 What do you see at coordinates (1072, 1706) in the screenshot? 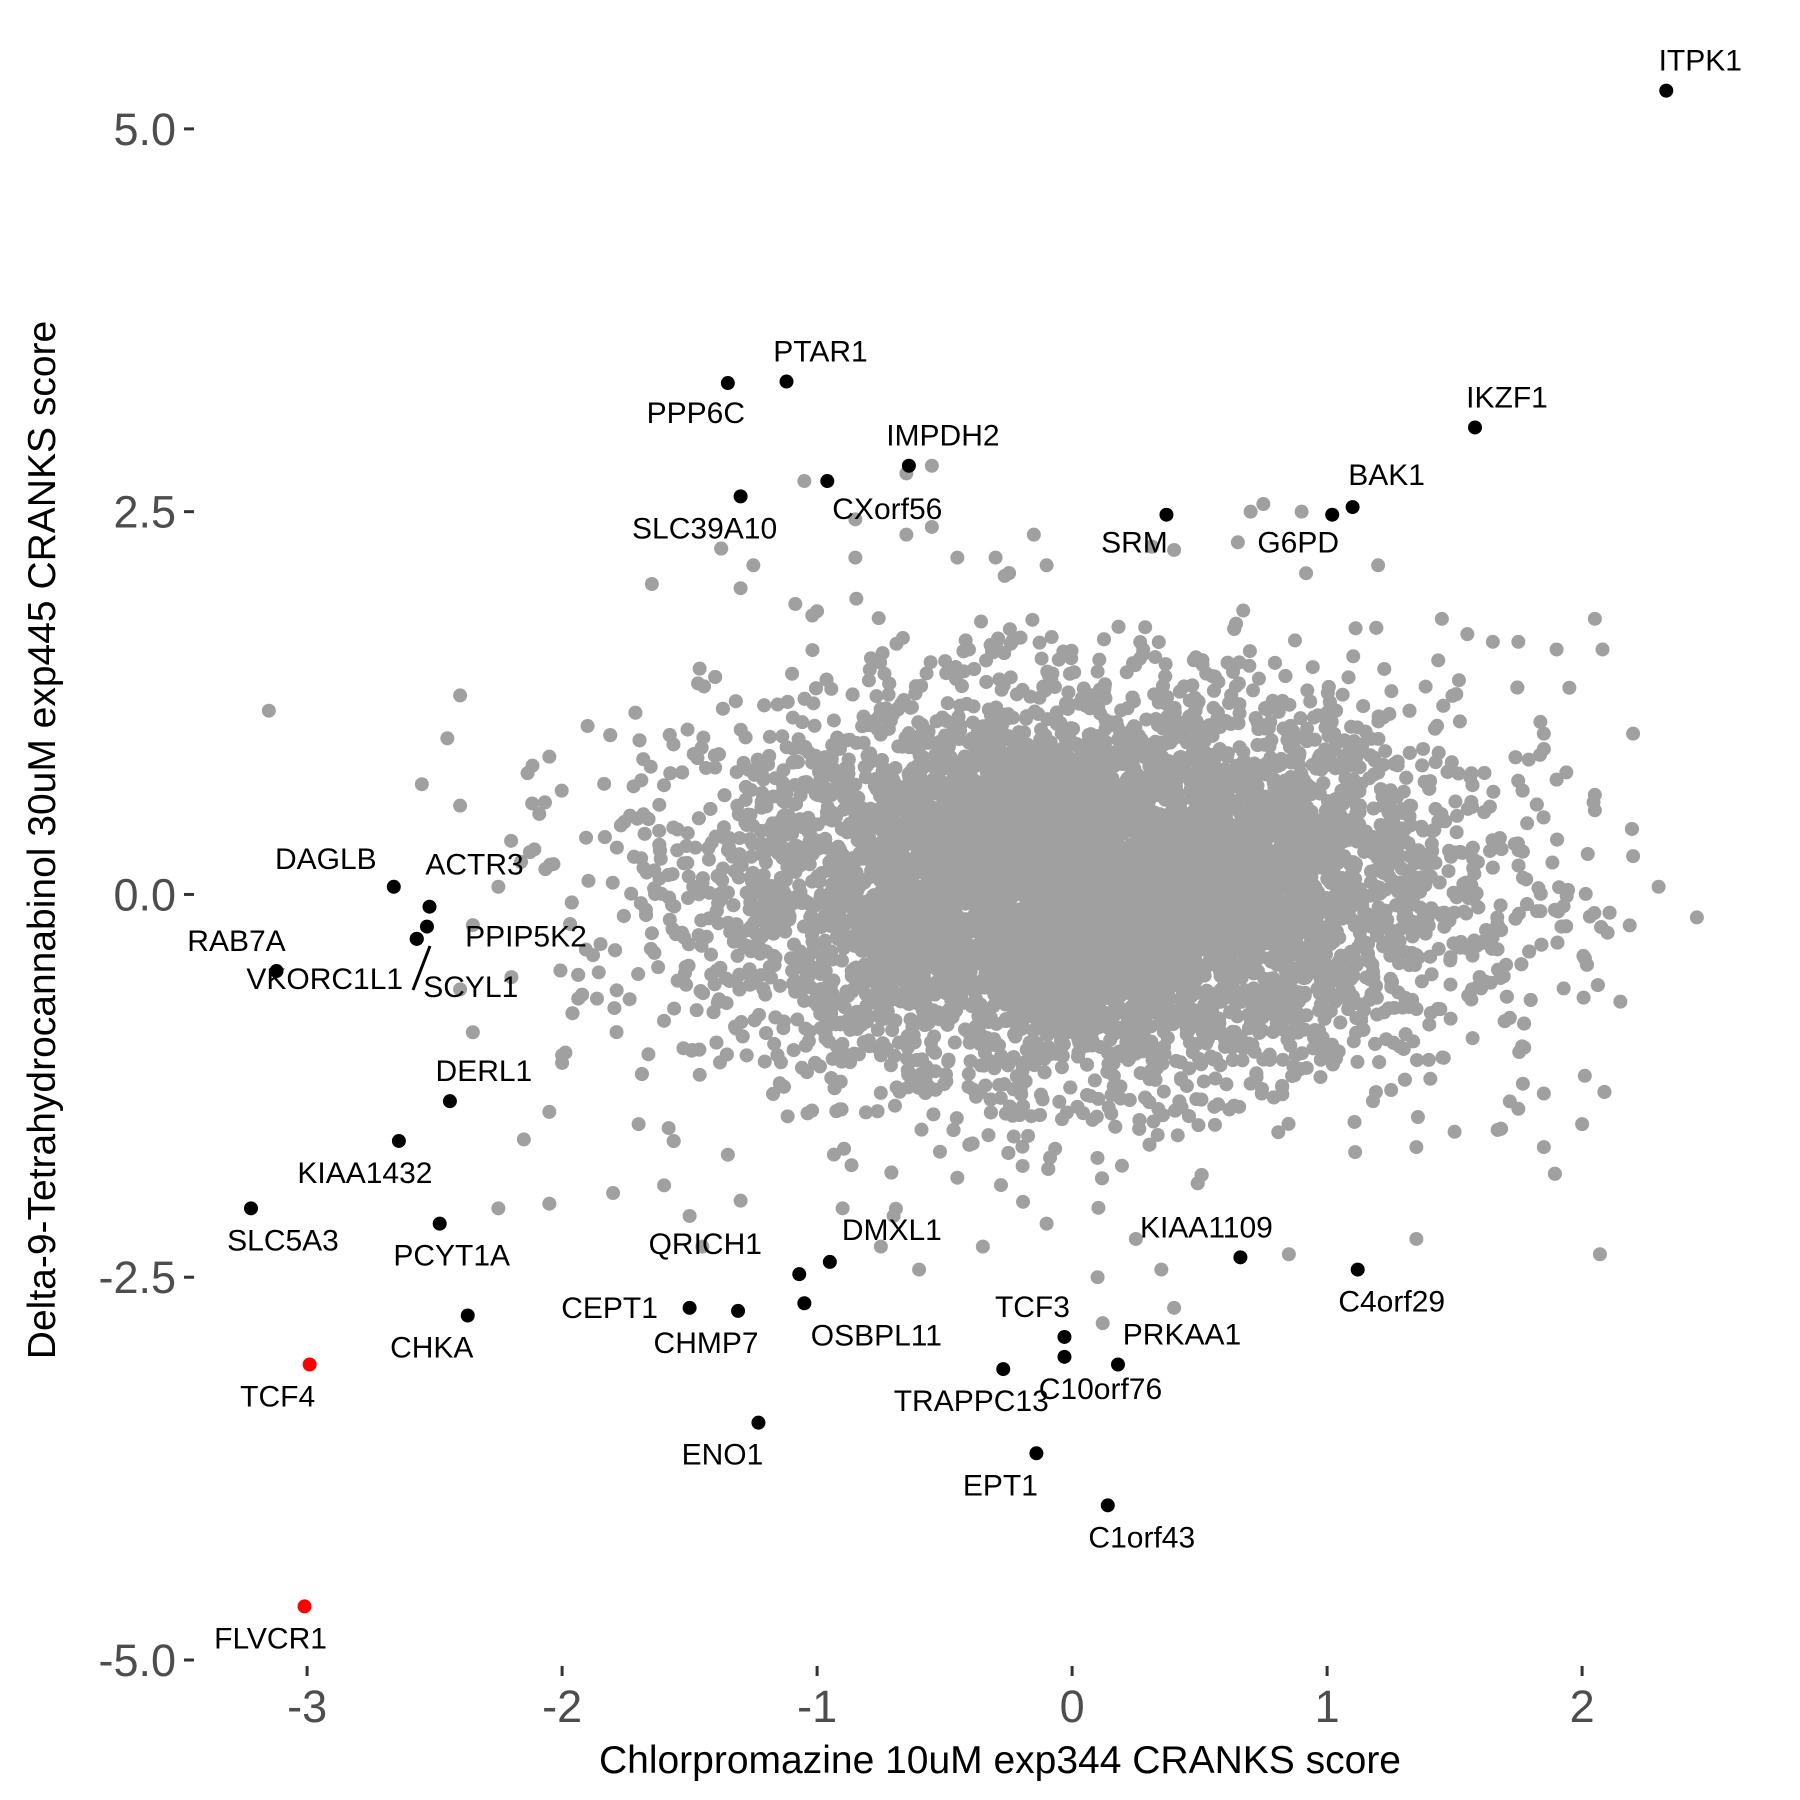
I see `x-tick-label: 0` at bounding box center [1072, 1706].